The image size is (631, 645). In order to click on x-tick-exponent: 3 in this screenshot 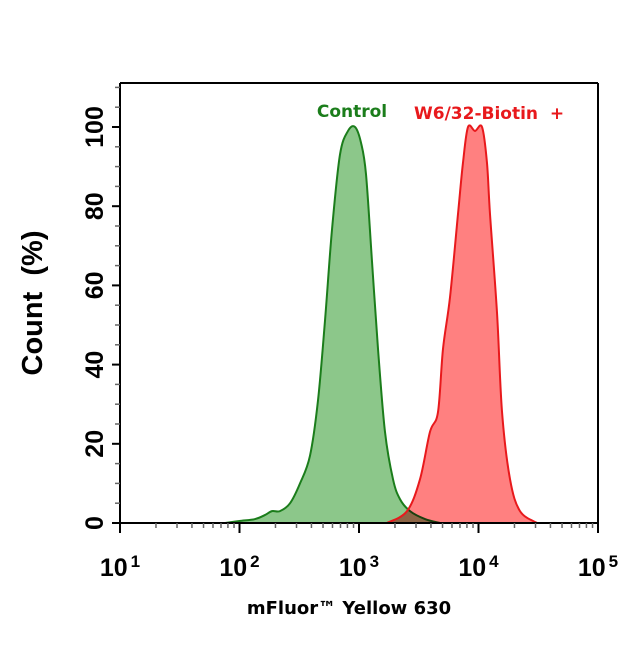, I will do `click(374, 561)`.